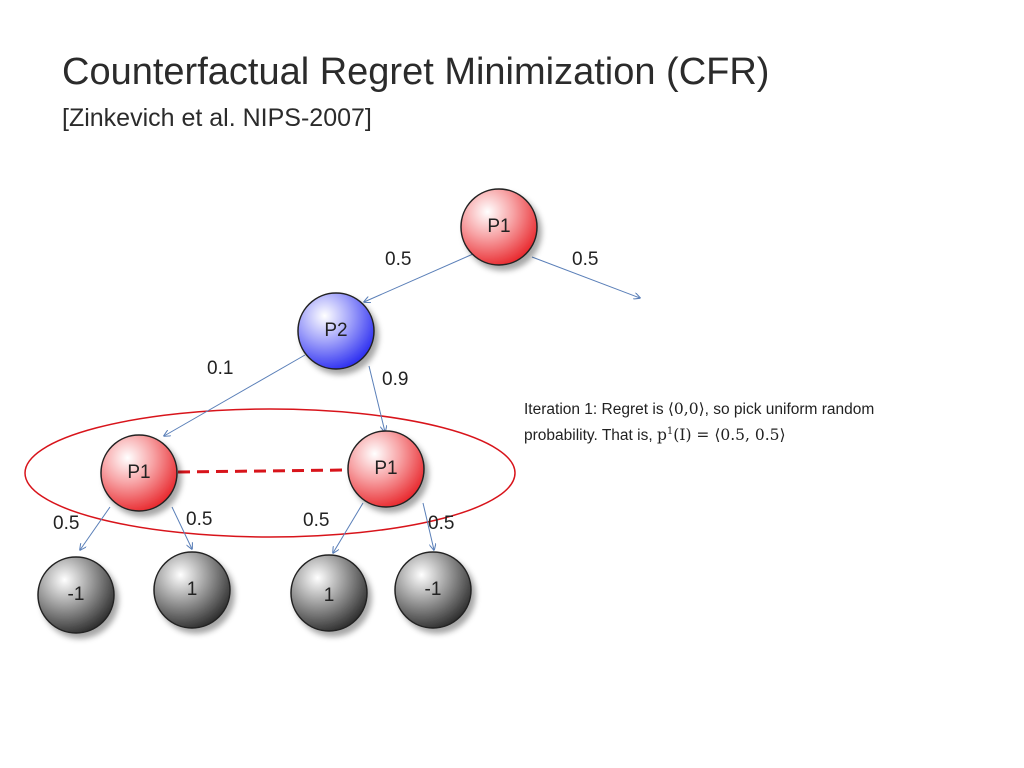  I want to click on p2-label: P2, so click(335, 330).